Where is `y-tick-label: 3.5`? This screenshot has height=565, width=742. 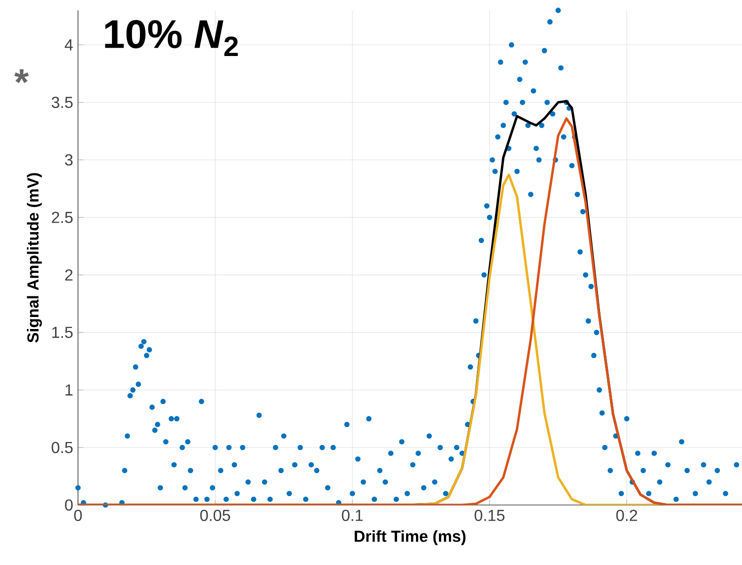 y-tick-label: 3.5 is located at coordinates (62, 102).